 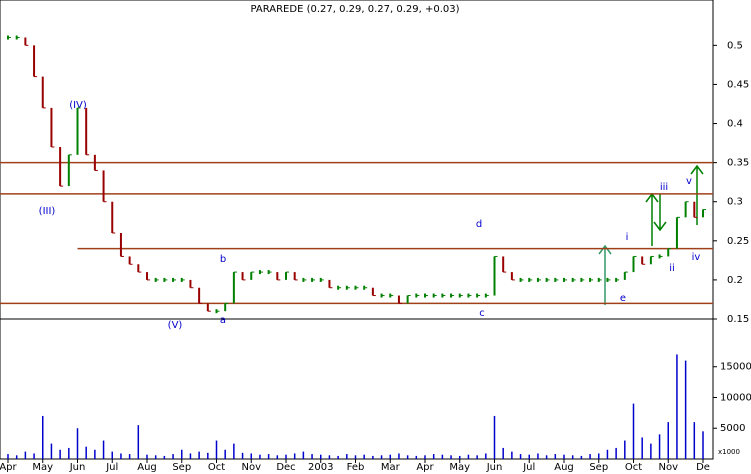 I want to click on y-tick-label: 0.5, so click(x=735, y=45).